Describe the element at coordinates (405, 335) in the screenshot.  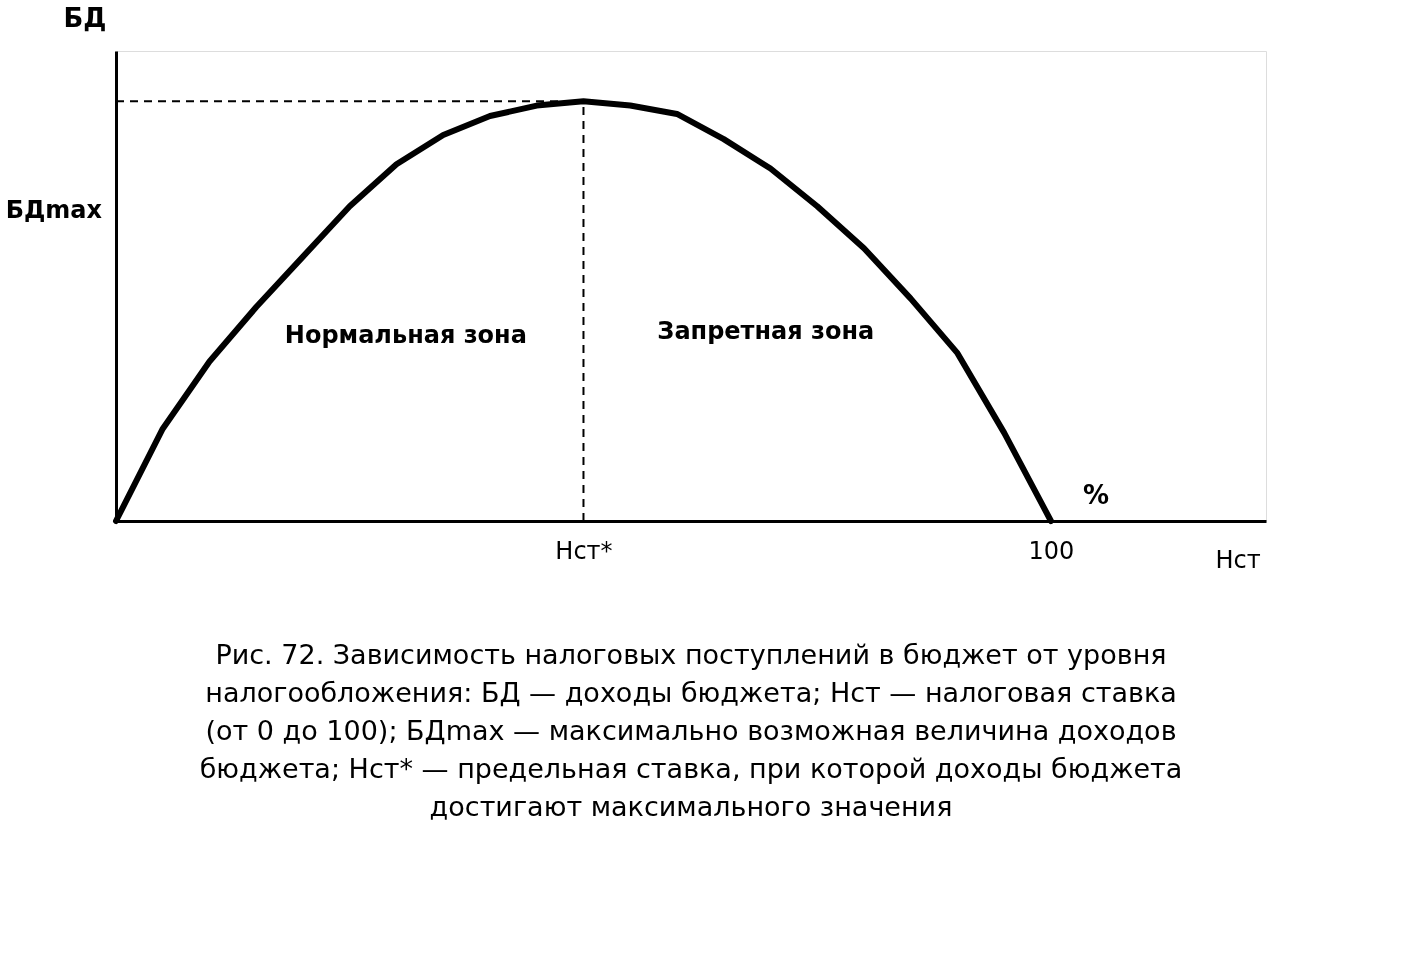
I see `annotation: Нормальная зона` at that location.